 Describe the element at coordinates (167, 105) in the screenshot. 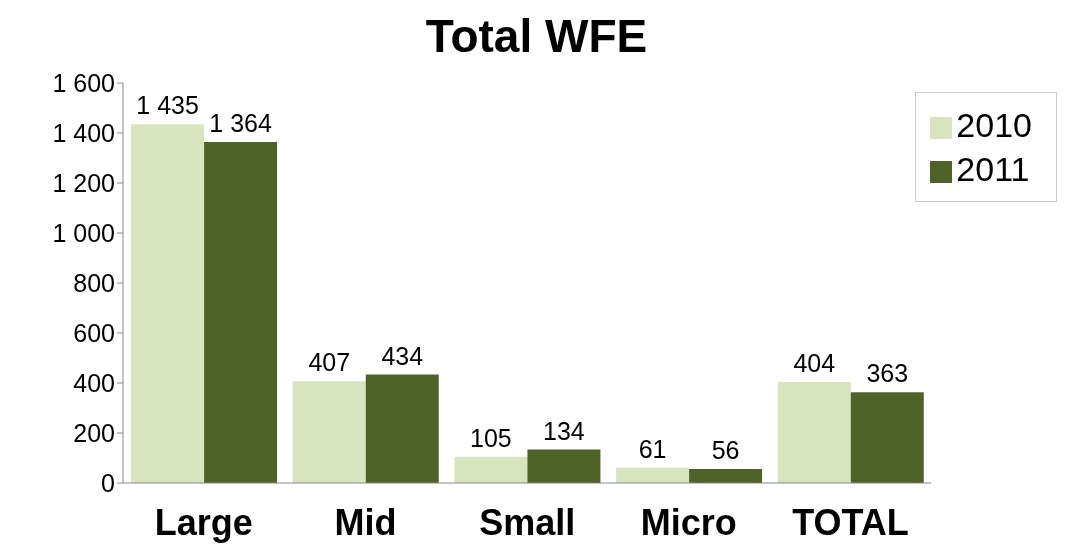

I see `data-label: 1 435` at that location.